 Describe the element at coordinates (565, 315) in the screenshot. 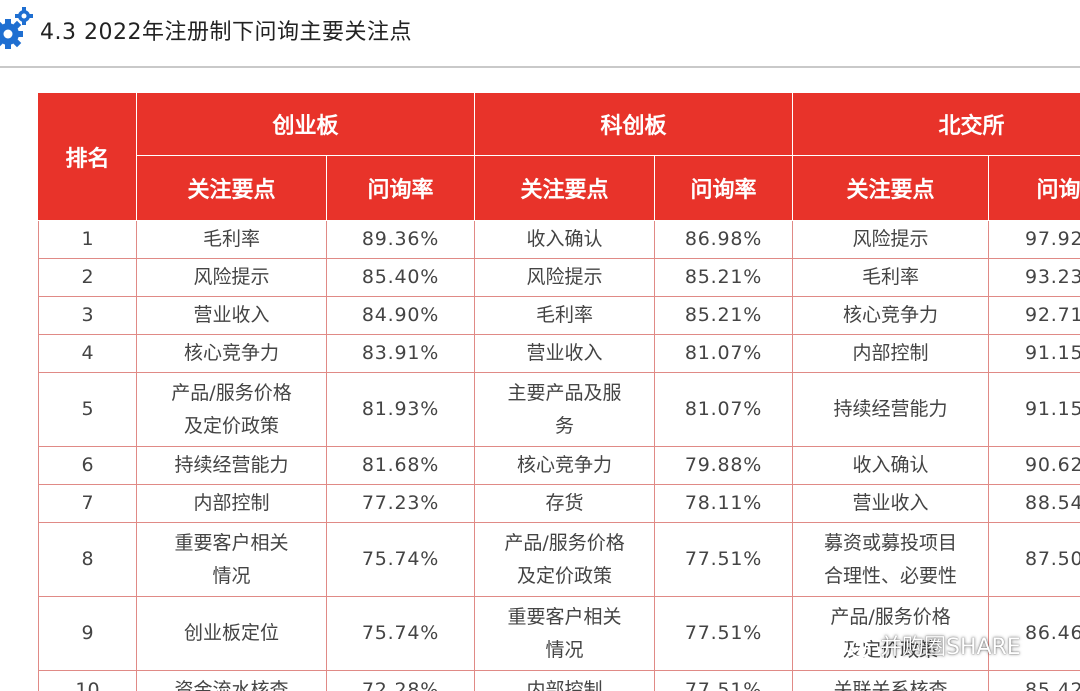

I see `star-market-focus-cell: 毛利率` at that location.